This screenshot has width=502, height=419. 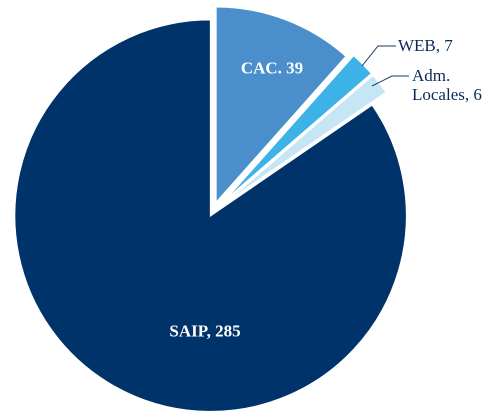 I want to click on data-label: CAC. 39, so click(x=272, y=68).